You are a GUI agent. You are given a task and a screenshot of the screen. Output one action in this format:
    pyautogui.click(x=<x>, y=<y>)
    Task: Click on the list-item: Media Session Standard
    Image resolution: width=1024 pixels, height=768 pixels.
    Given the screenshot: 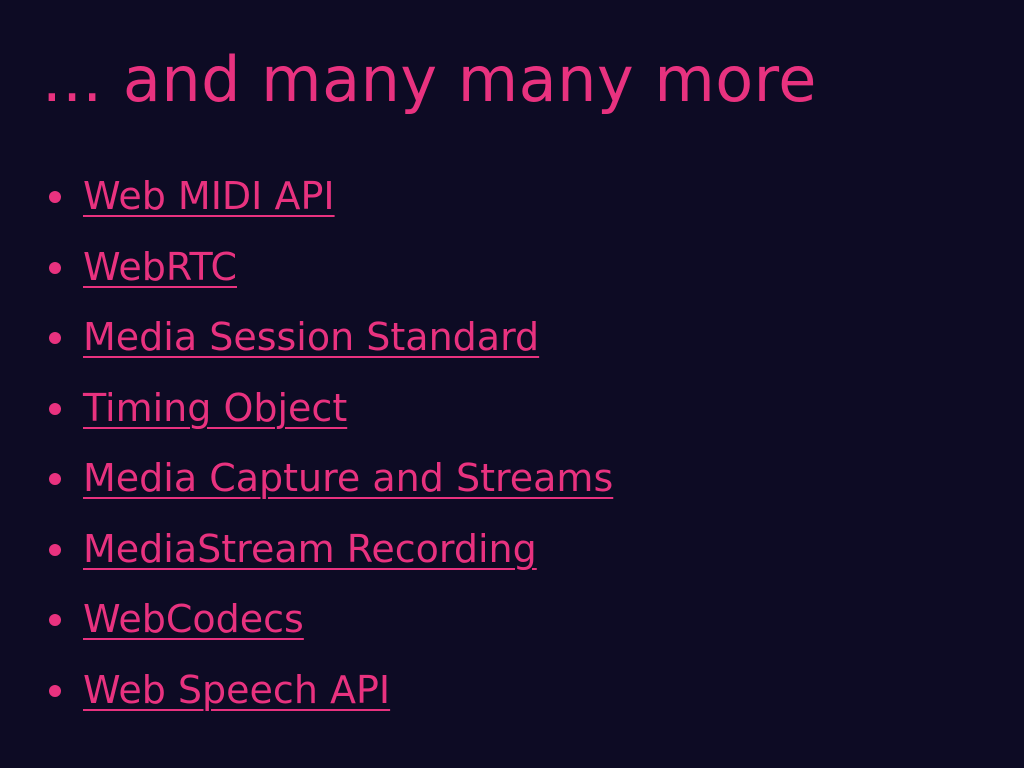 What is the action you would take?
    pyautogui.click(x=533, y=344)
    